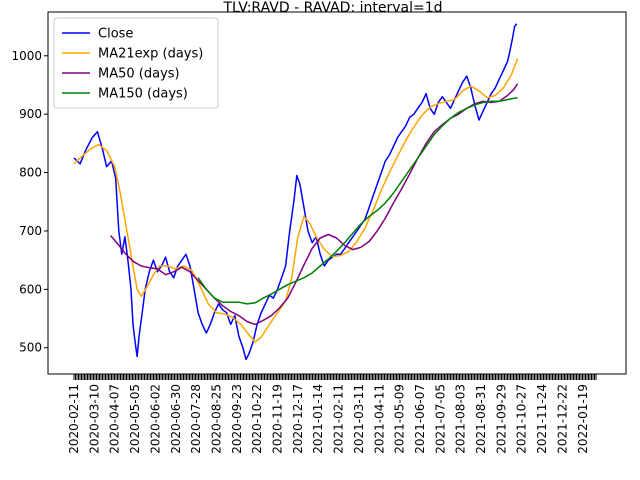  Describe the element at coordinates (339, 419) in the screenshot. I see `x-tick-label: 2021-02-11` at that location.